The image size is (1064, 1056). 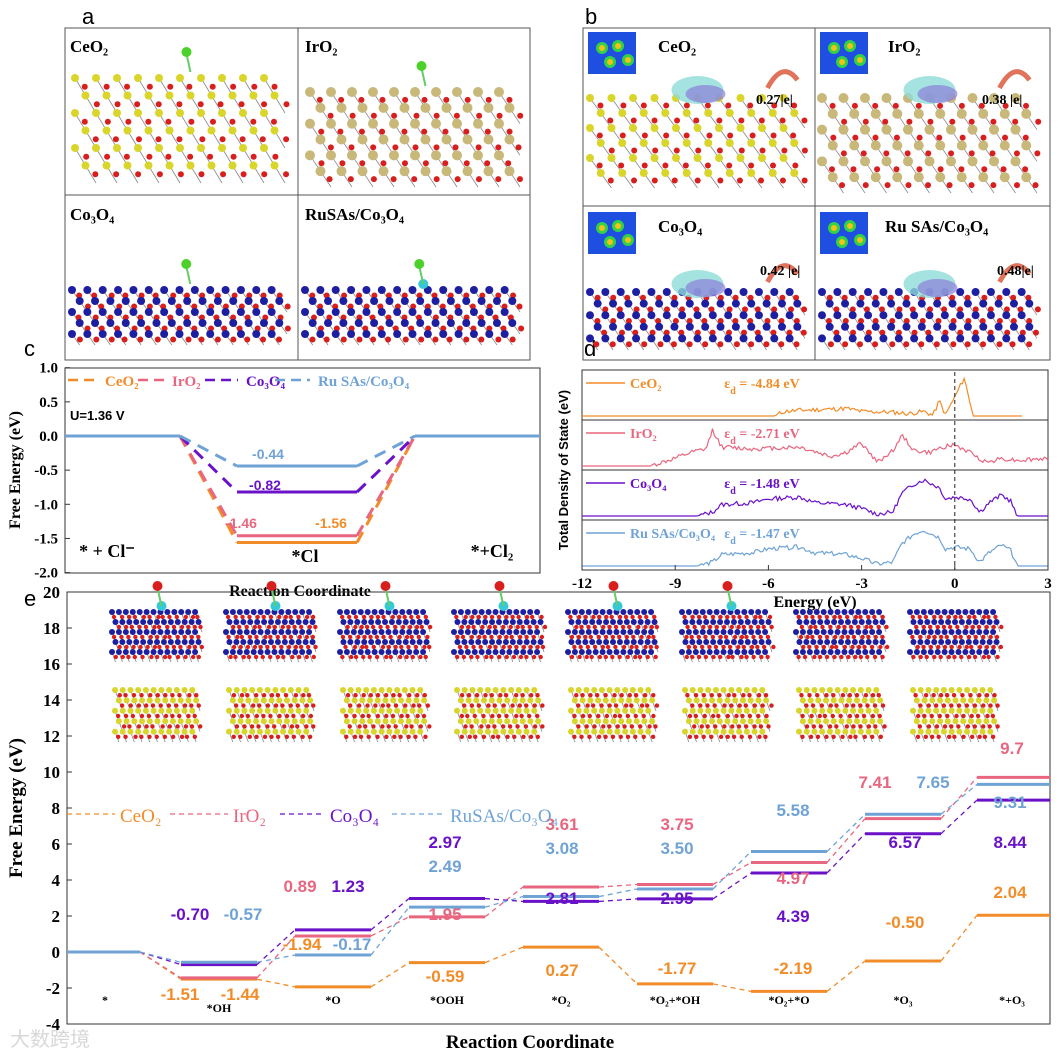 What do you see at coordinates (51, 772) in the screenshot?
I see `y-tick-label: 10` at bounding box center [51, 772].